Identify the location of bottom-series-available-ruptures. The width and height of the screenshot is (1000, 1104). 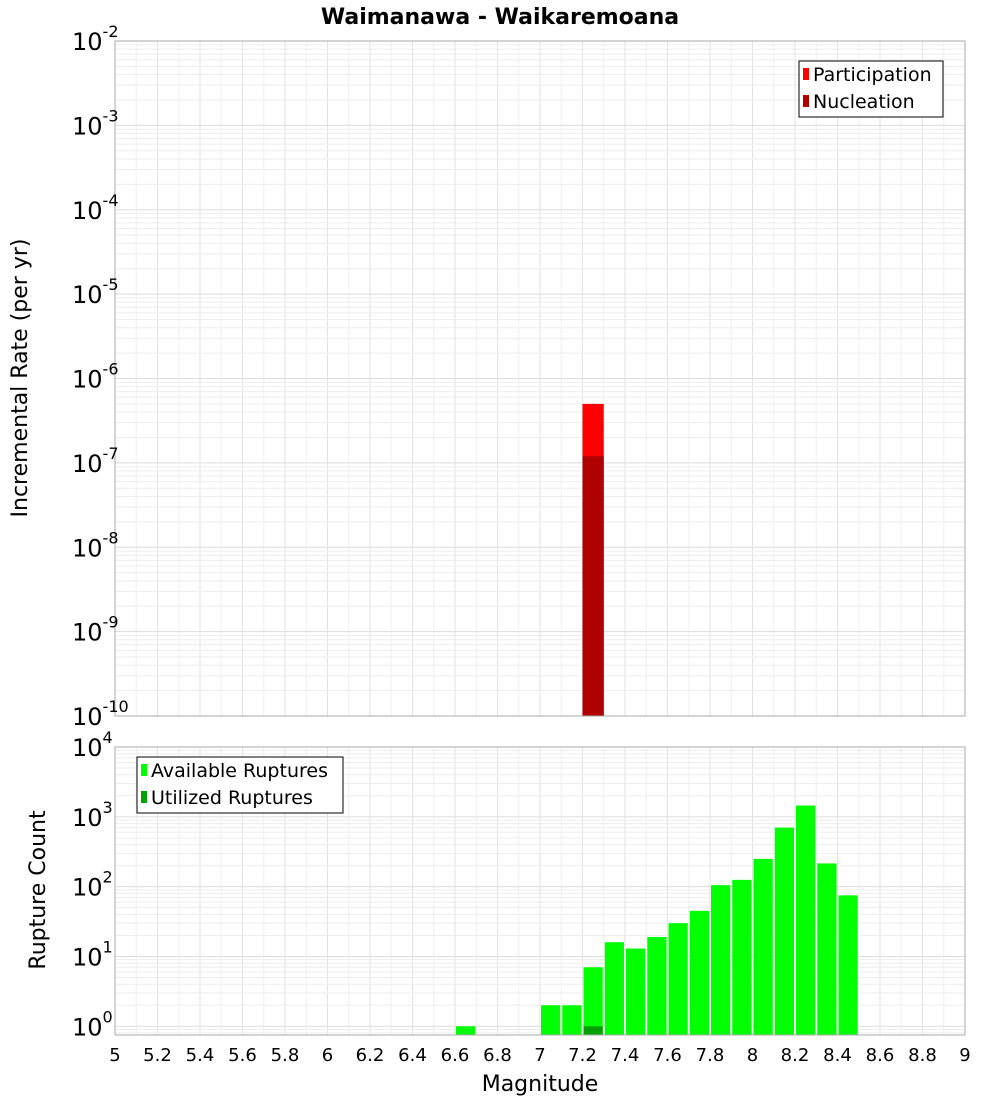
(657, 920).